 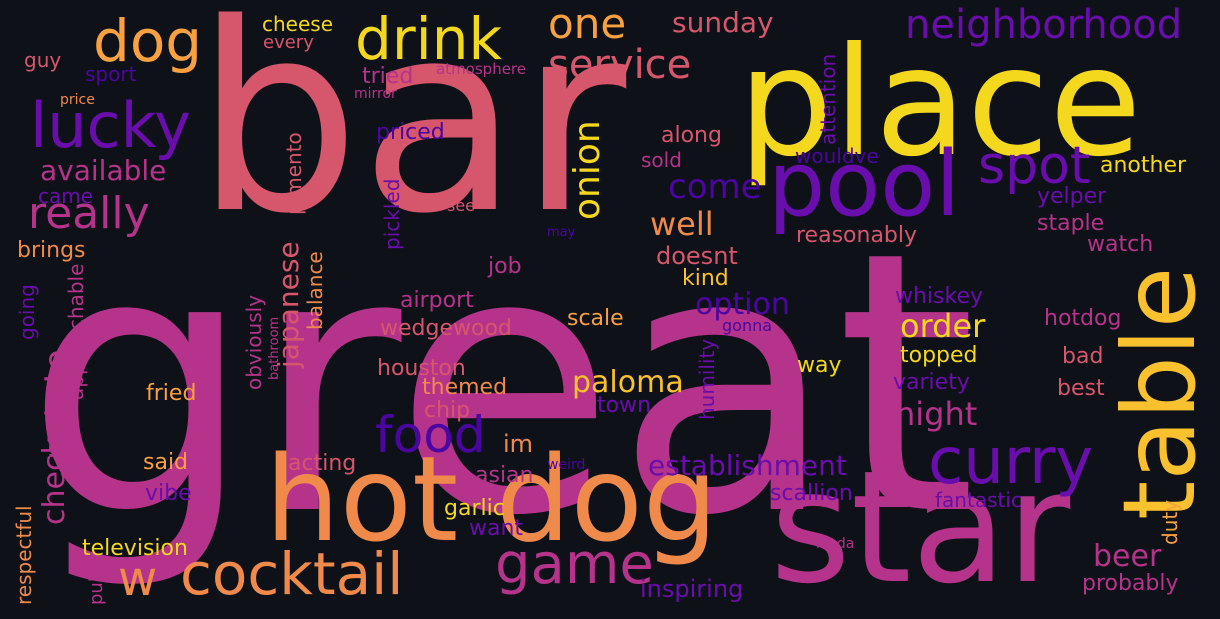 What do you see at coordinates (723, 22) in the screenshot?
I see `word-sunday: sunday` at bounding box center [723, 22].